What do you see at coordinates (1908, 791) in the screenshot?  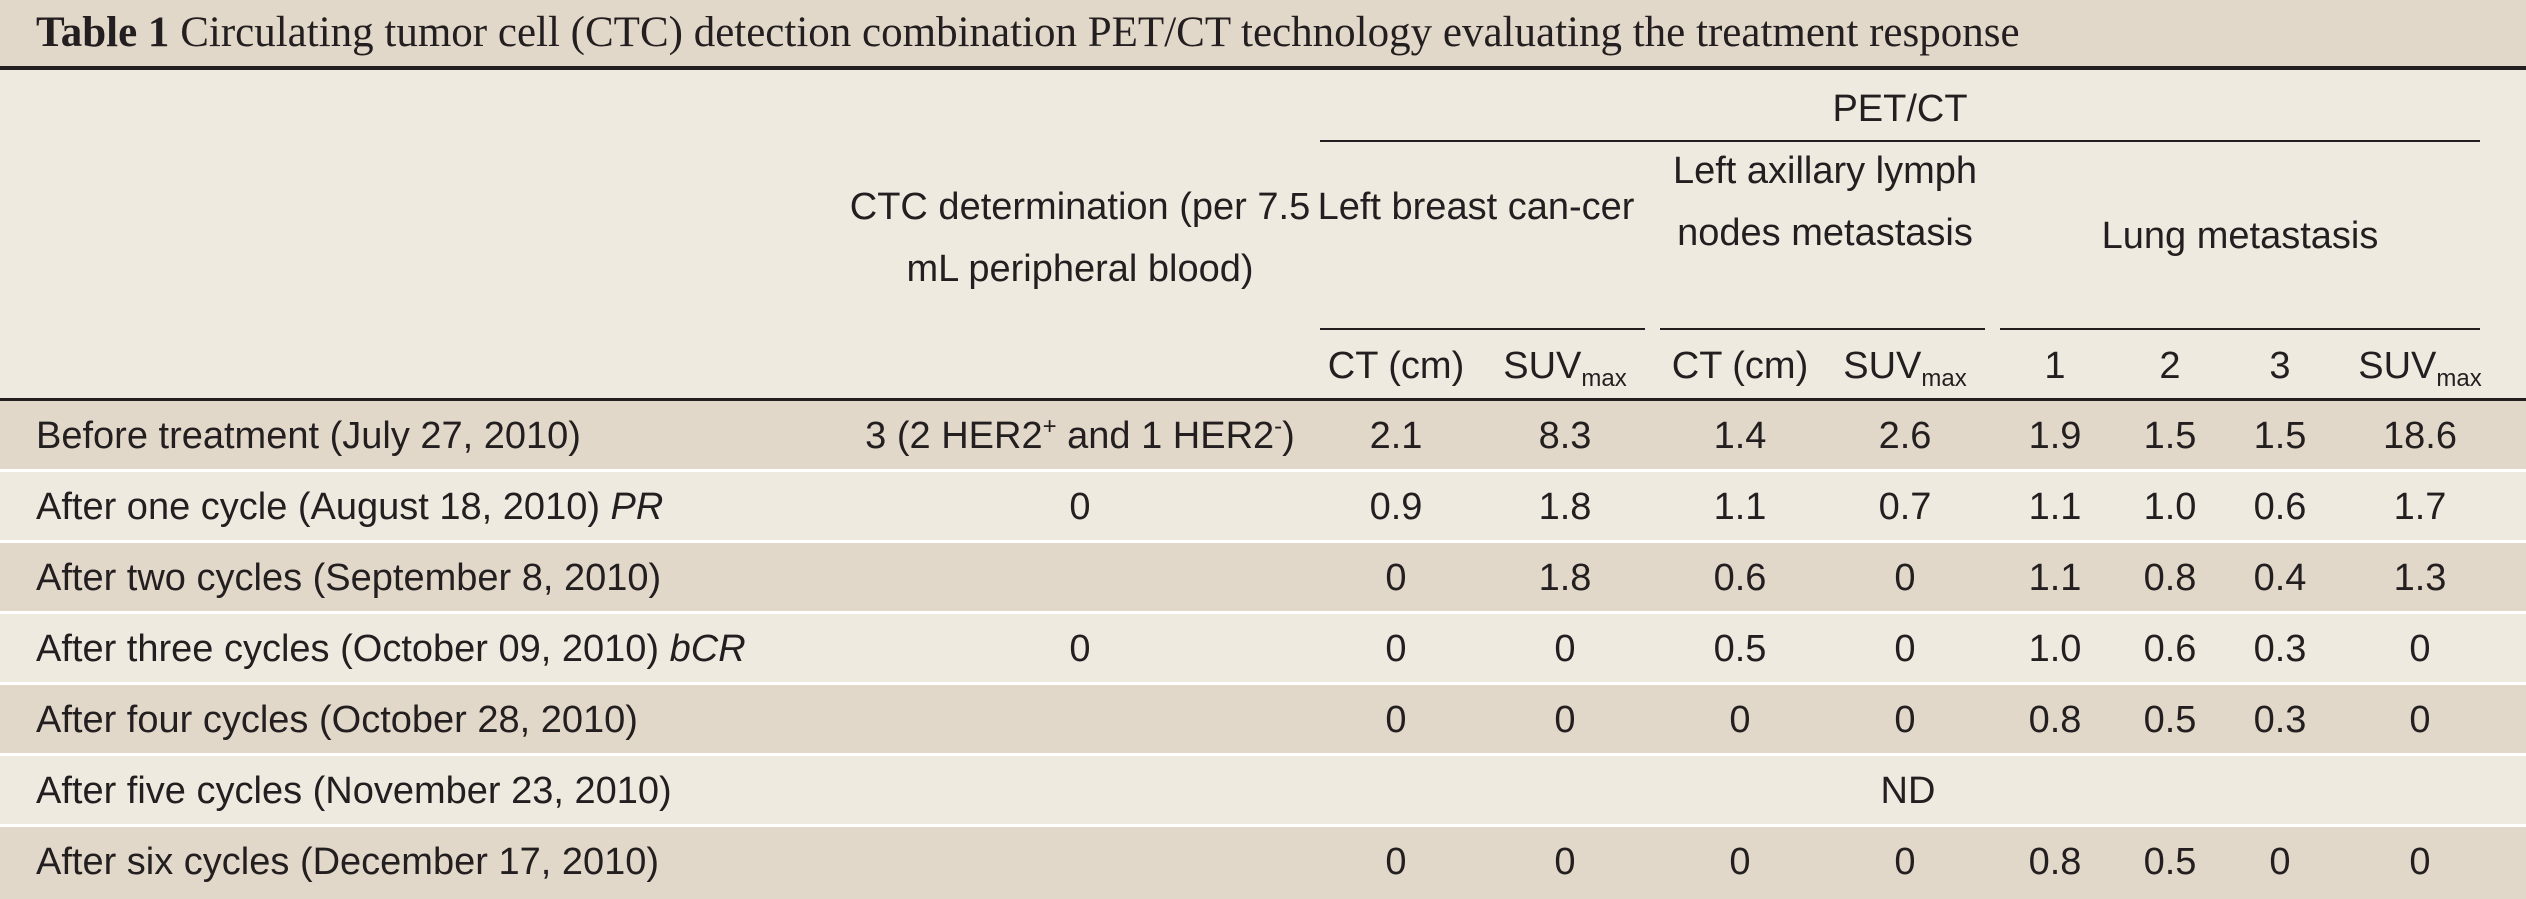 I see `merged-value-cell: ND` at bounding box center [1908, 791].